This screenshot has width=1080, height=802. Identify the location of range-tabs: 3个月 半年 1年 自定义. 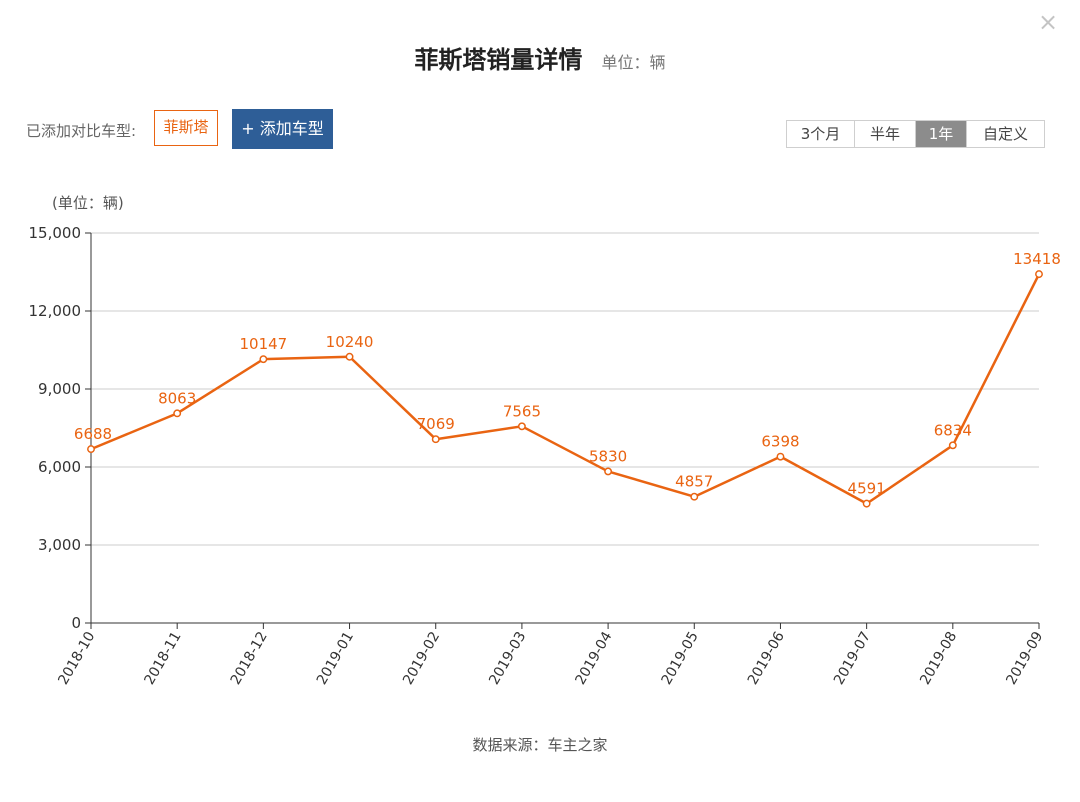
(915, 134).